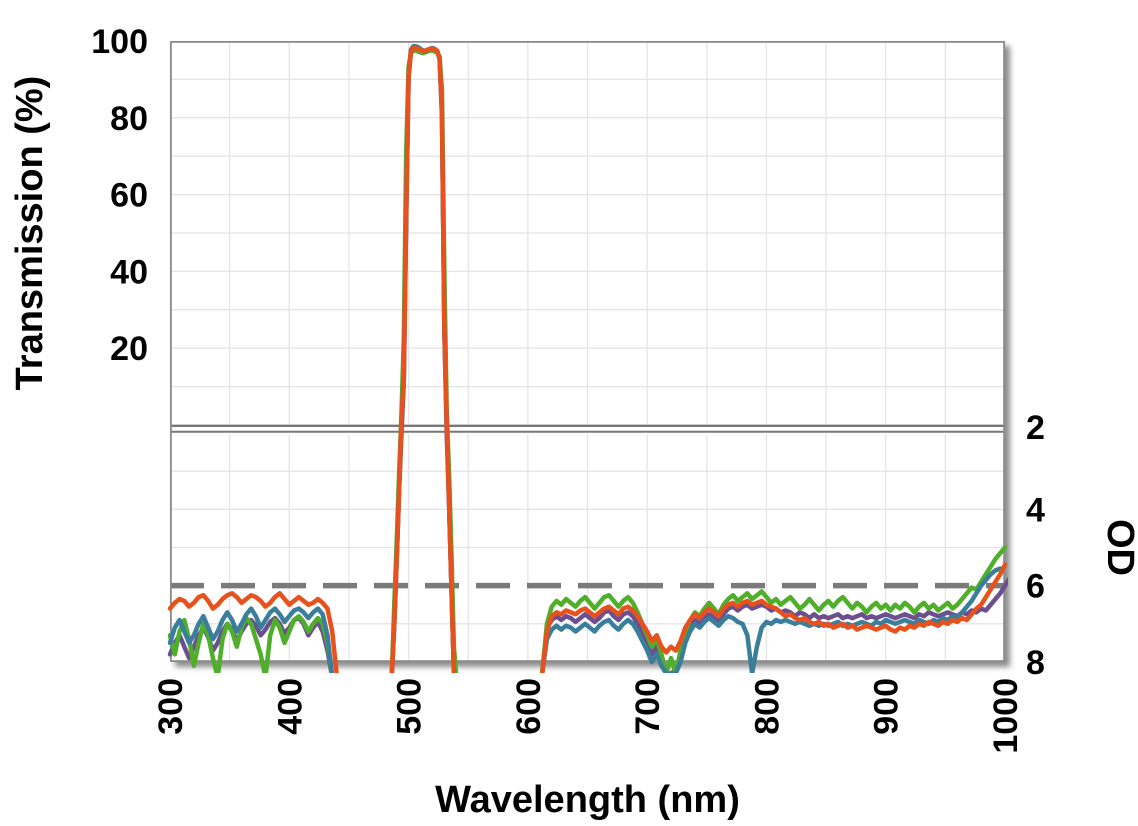  Describe the element at coordinates (129, 119) in the screenshot. I see `transmission-tick-label: 80` at that location.